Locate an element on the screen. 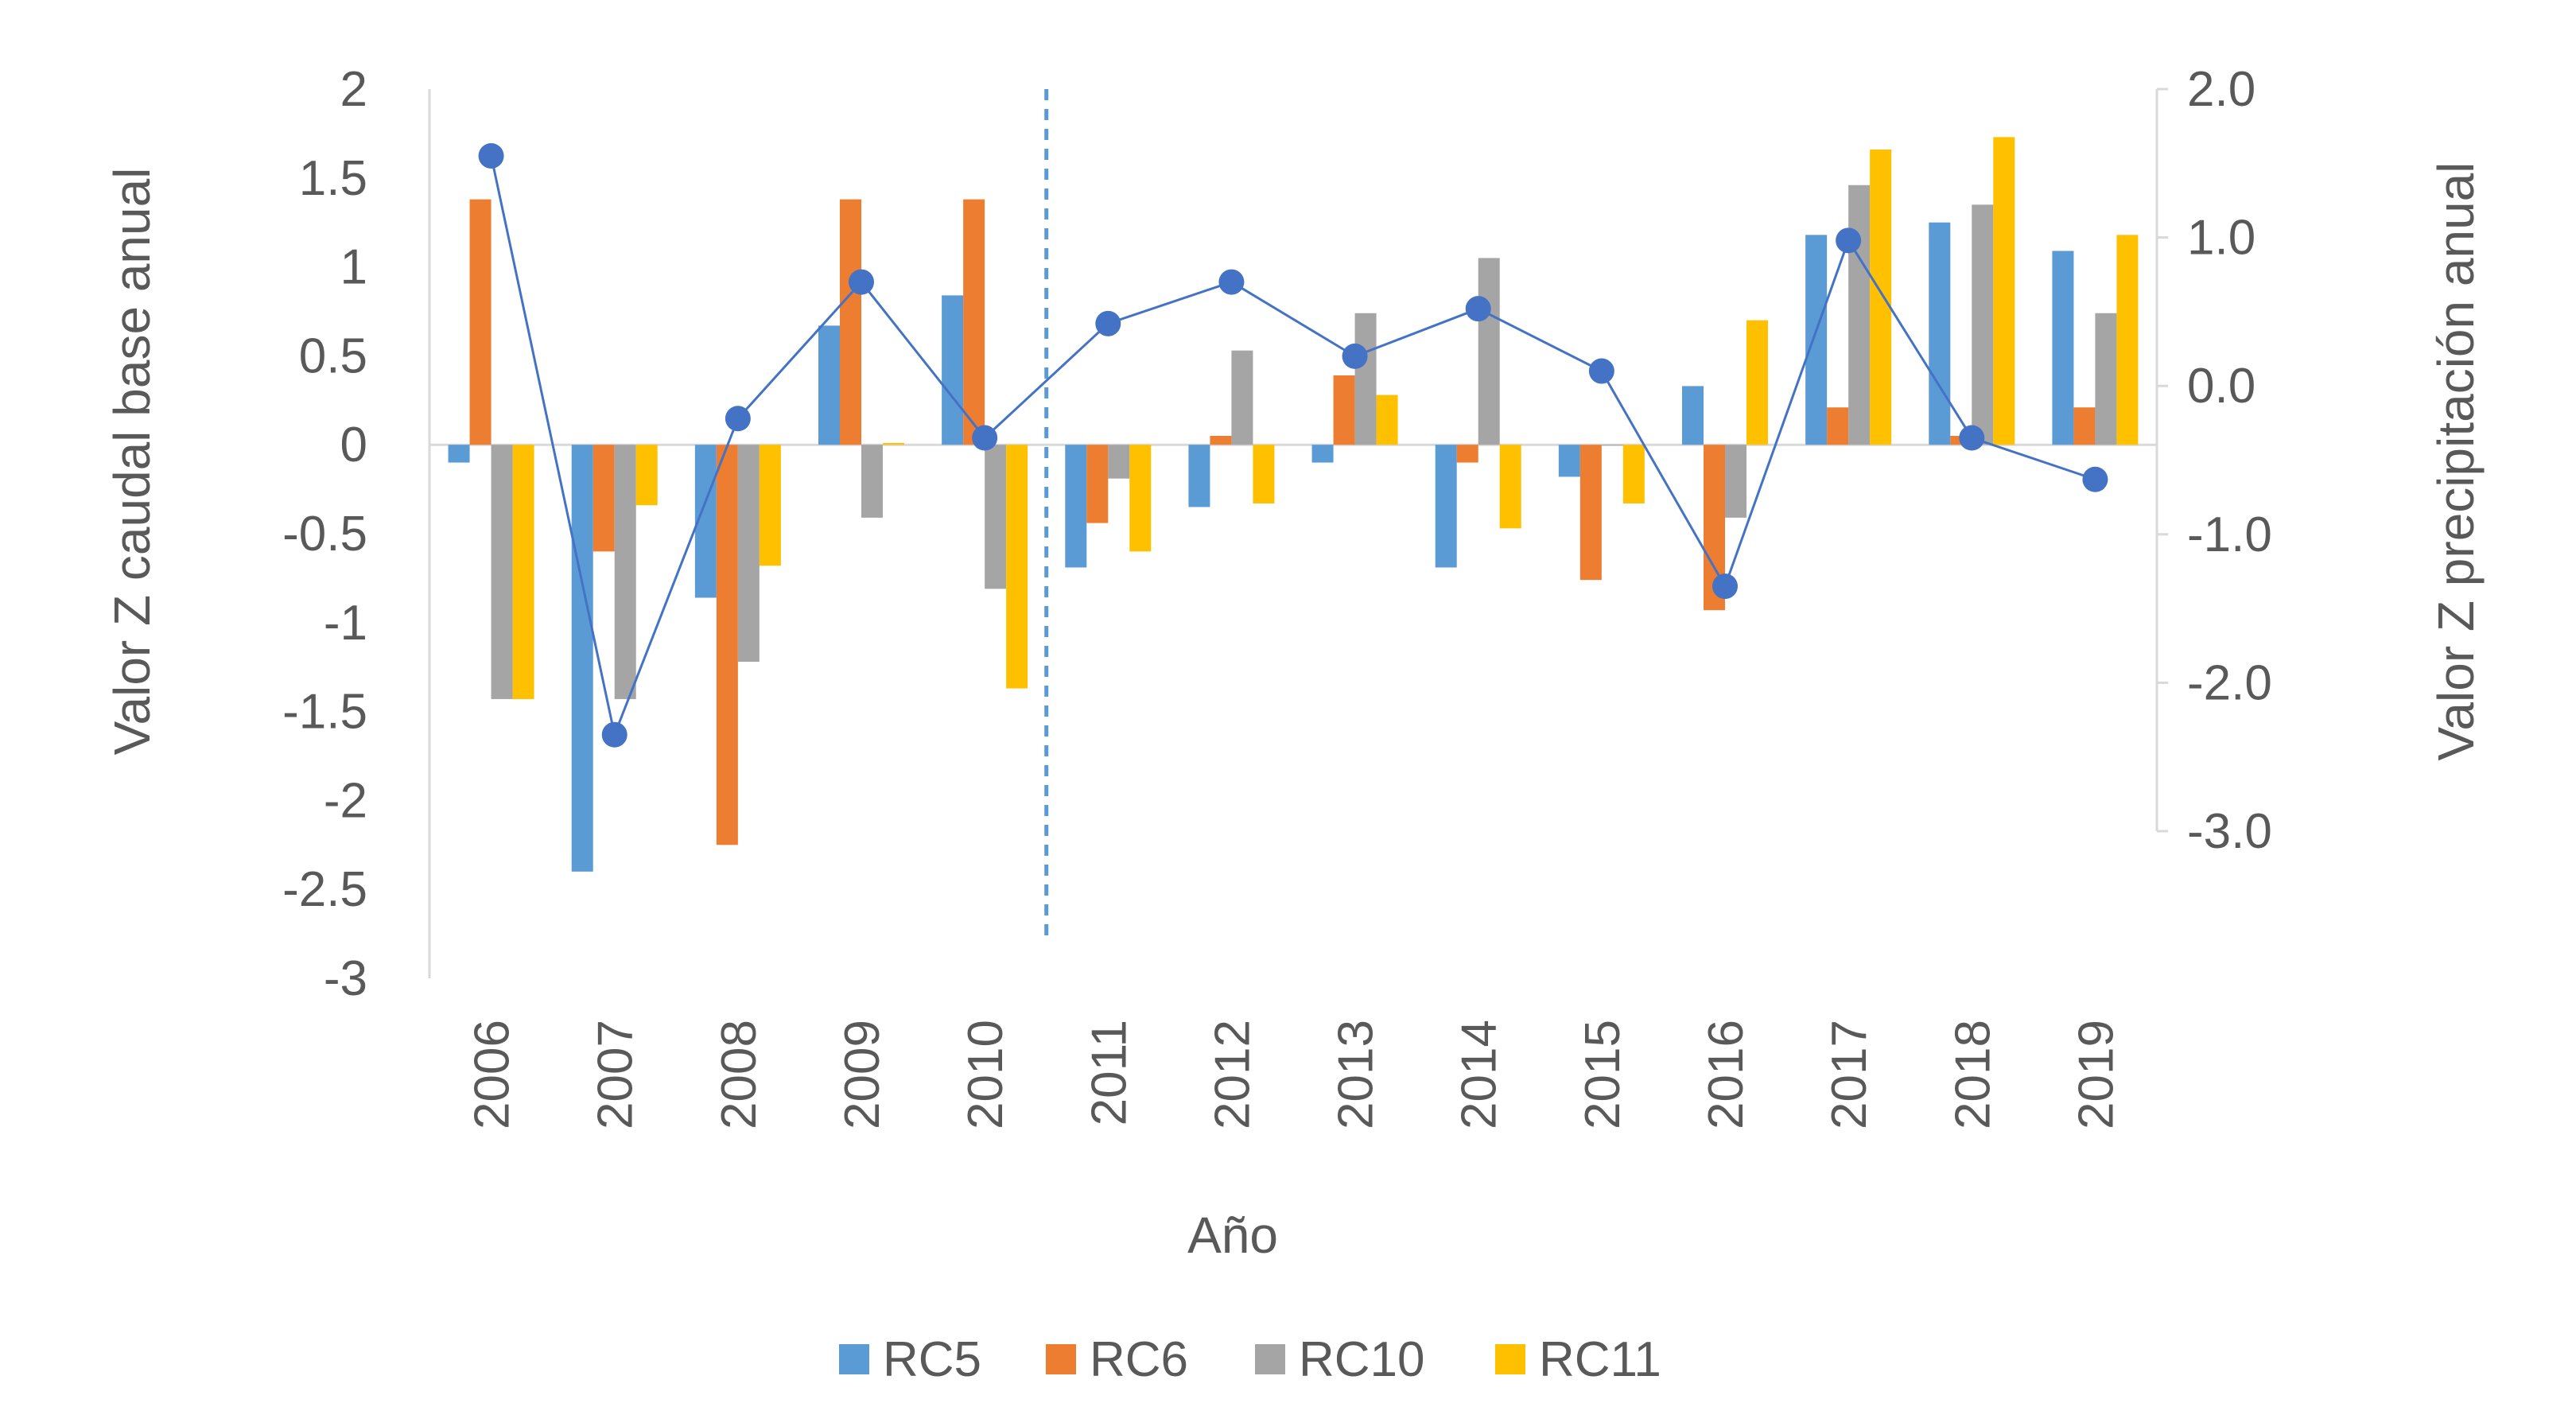 The image size is (2576, 1407). bar-rc11-2019 is located at coordinates (2127, 340).